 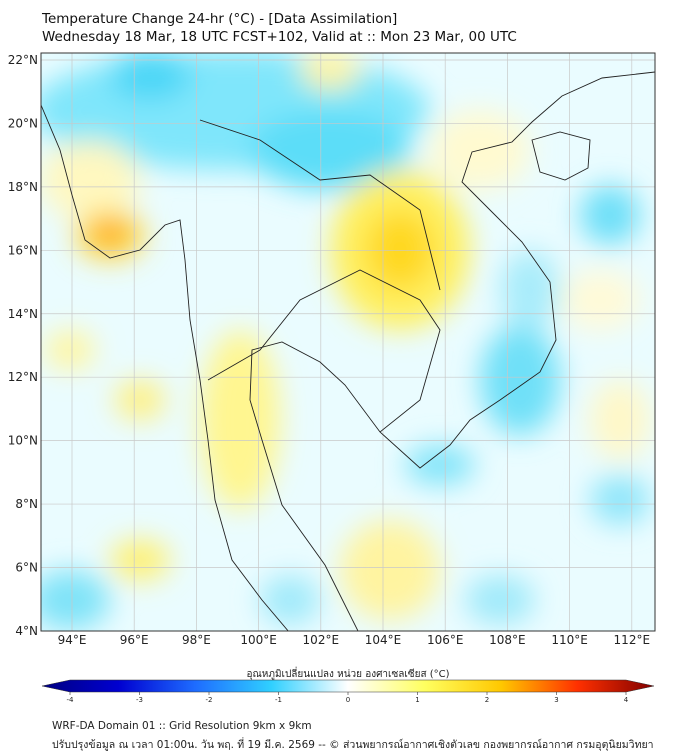 What do you see at coordinates (445, 640) in the screenshot?
I see `lon-label: 106°E` at bounding box center [445, 640].